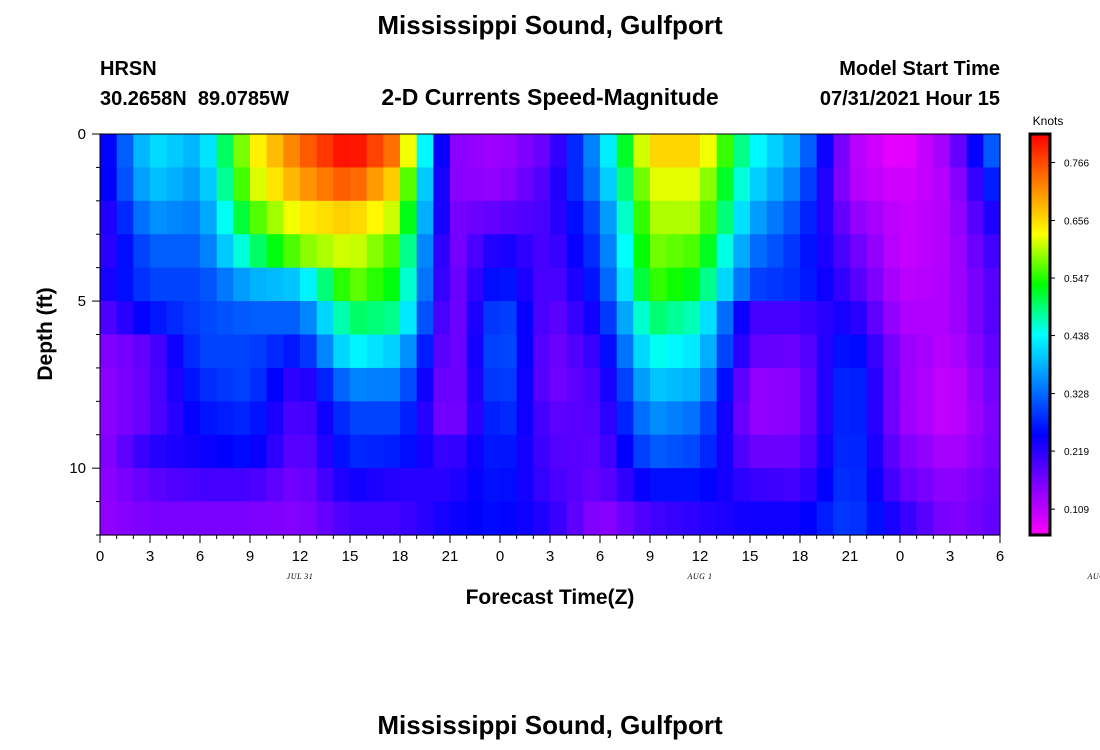 The height and width of the screenshot is (750, 1100). I want to click on colorbar-tick-label: 0.547, so click(1076, 279).